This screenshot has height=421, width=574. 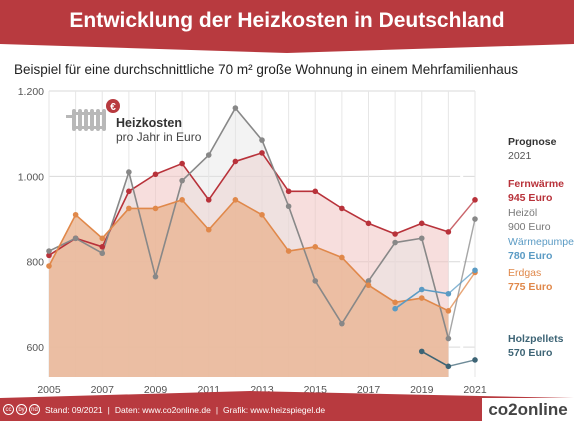 I want to click on x-tick-label: 2017, so click(x=369, y=390).